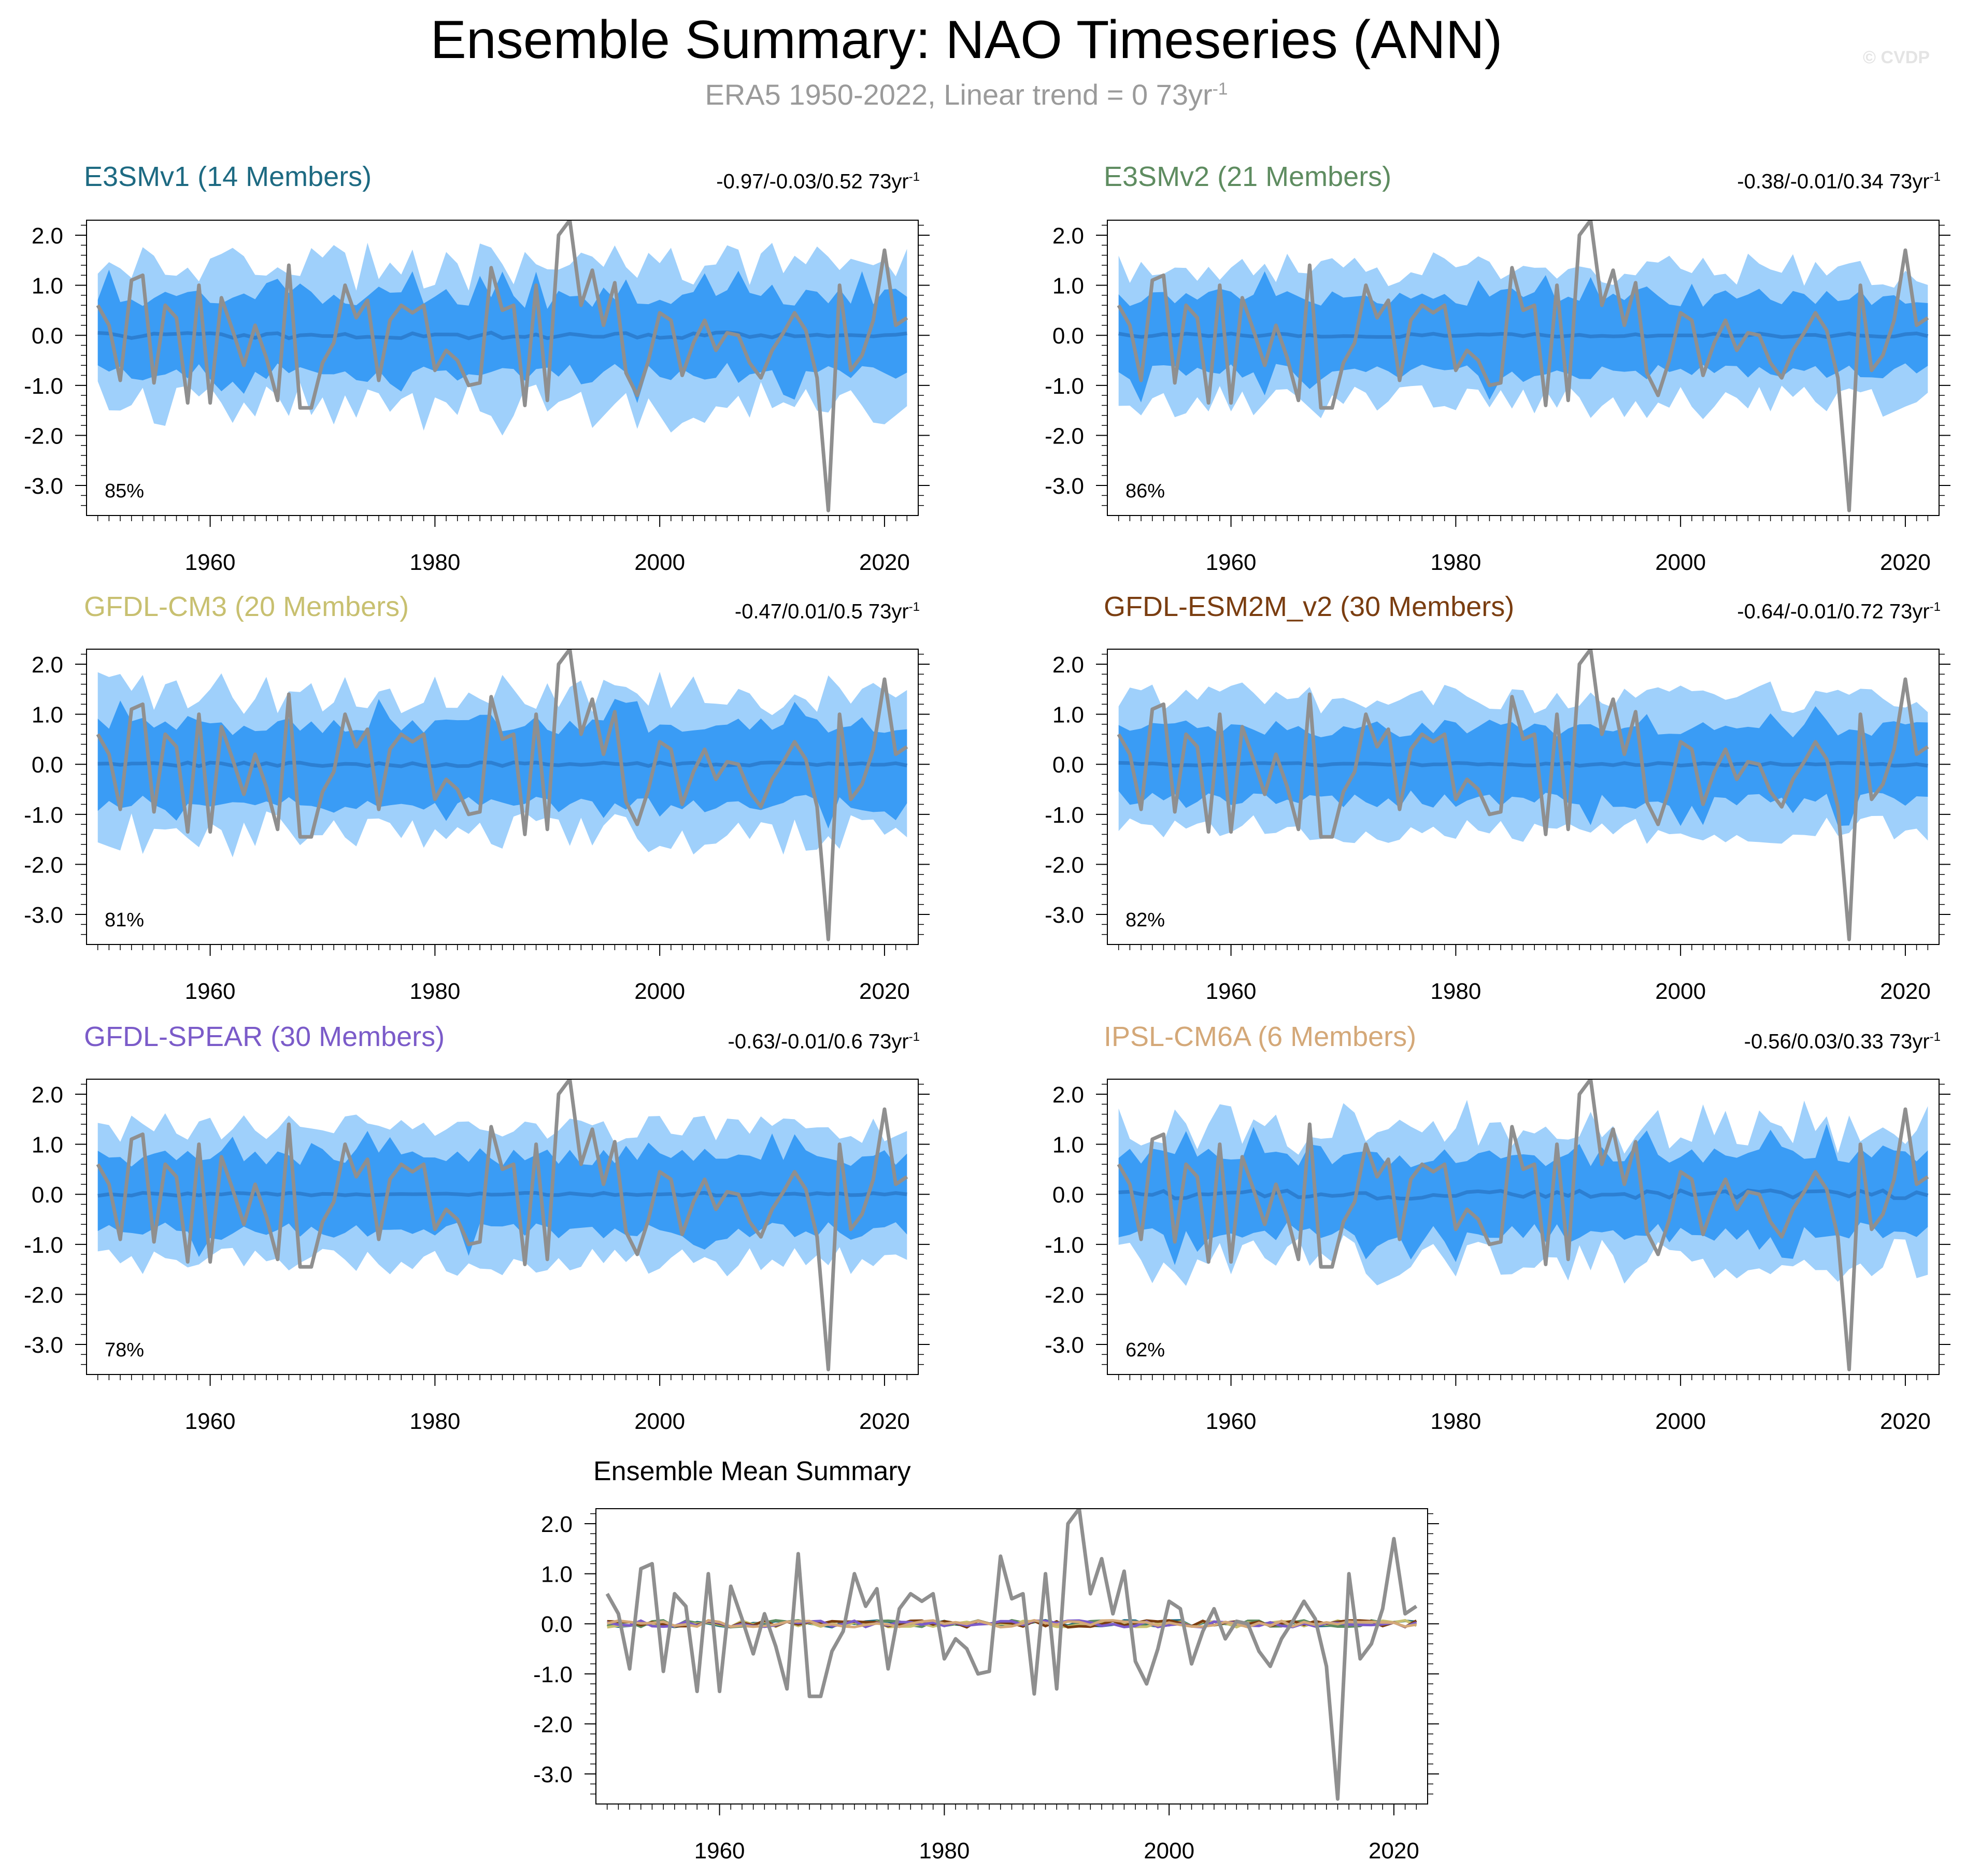 The image size is (1966, 1876). What do you see at coordinates (1146, 491) in the screenshot?
I see `percent-label: 86%` at bounding box center [1146, 491].